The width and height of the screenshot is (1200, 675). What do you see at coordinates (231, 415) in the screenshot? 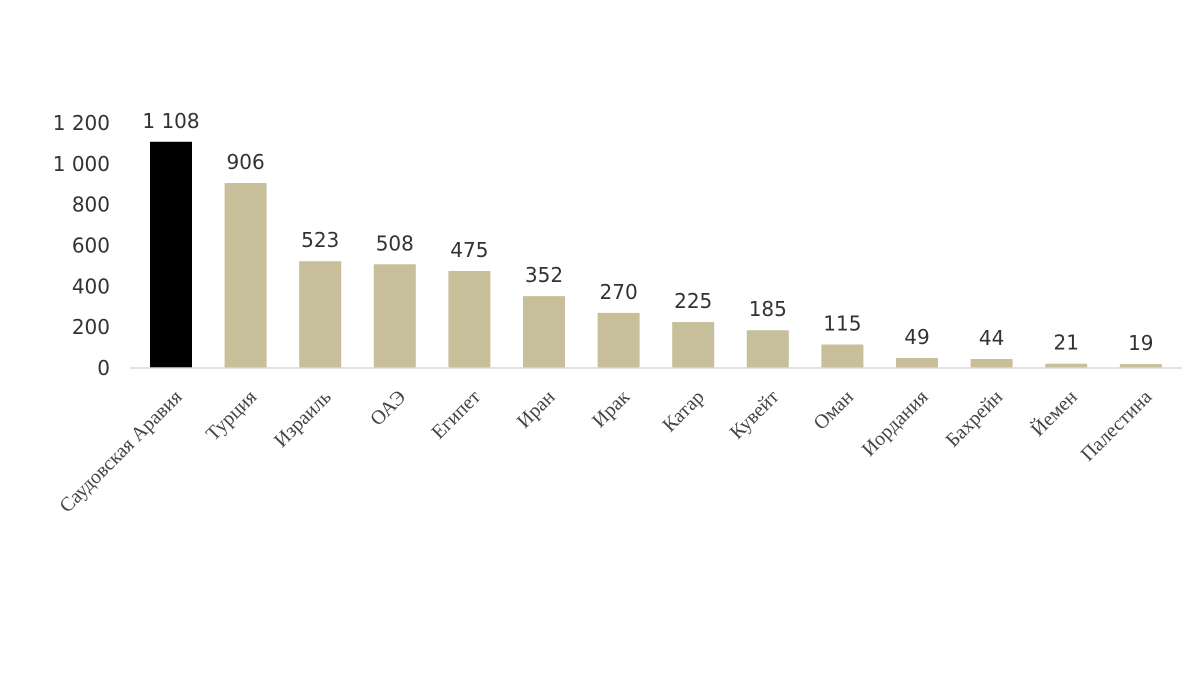
I see `x-tick-label: Турция` at bounding box center [231, 415].